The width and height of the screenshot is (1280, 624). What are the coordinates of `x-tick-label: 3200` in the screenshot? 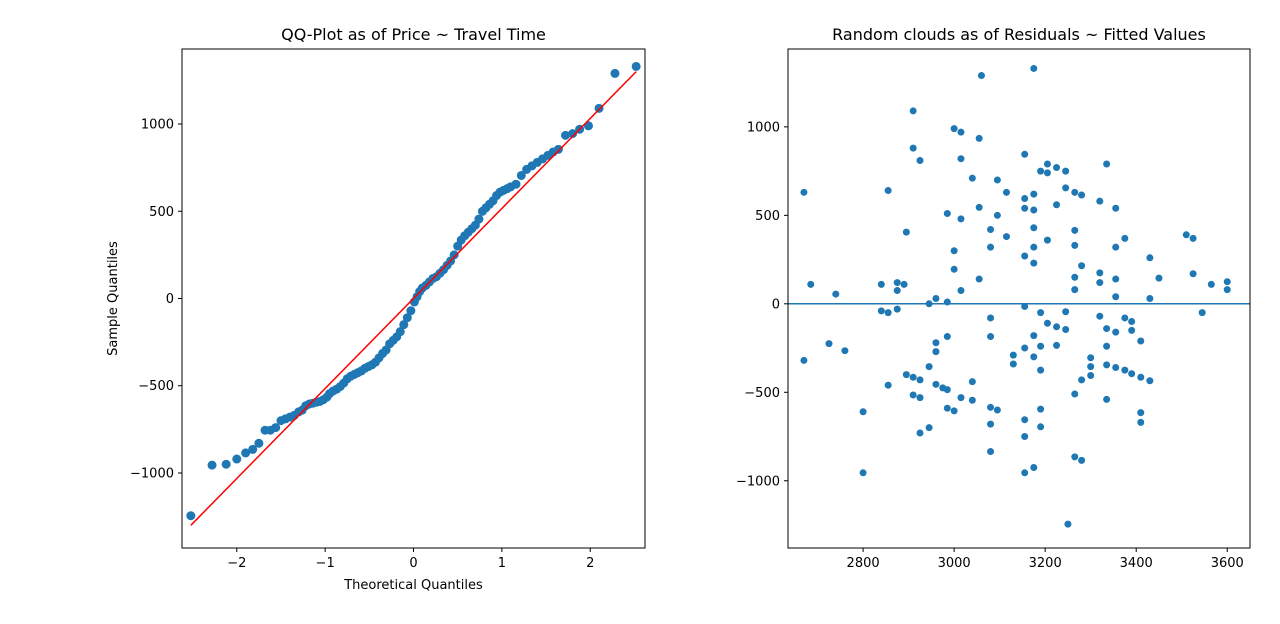 It's located at (1045, 563).